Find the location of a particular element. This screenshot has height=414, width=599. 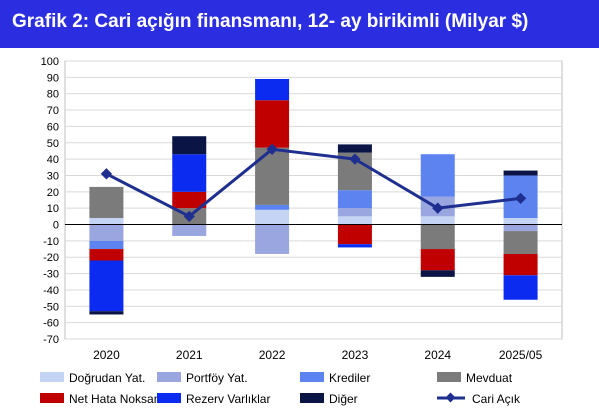

y-tick-label: 50 is located at coordinates (53, 144).